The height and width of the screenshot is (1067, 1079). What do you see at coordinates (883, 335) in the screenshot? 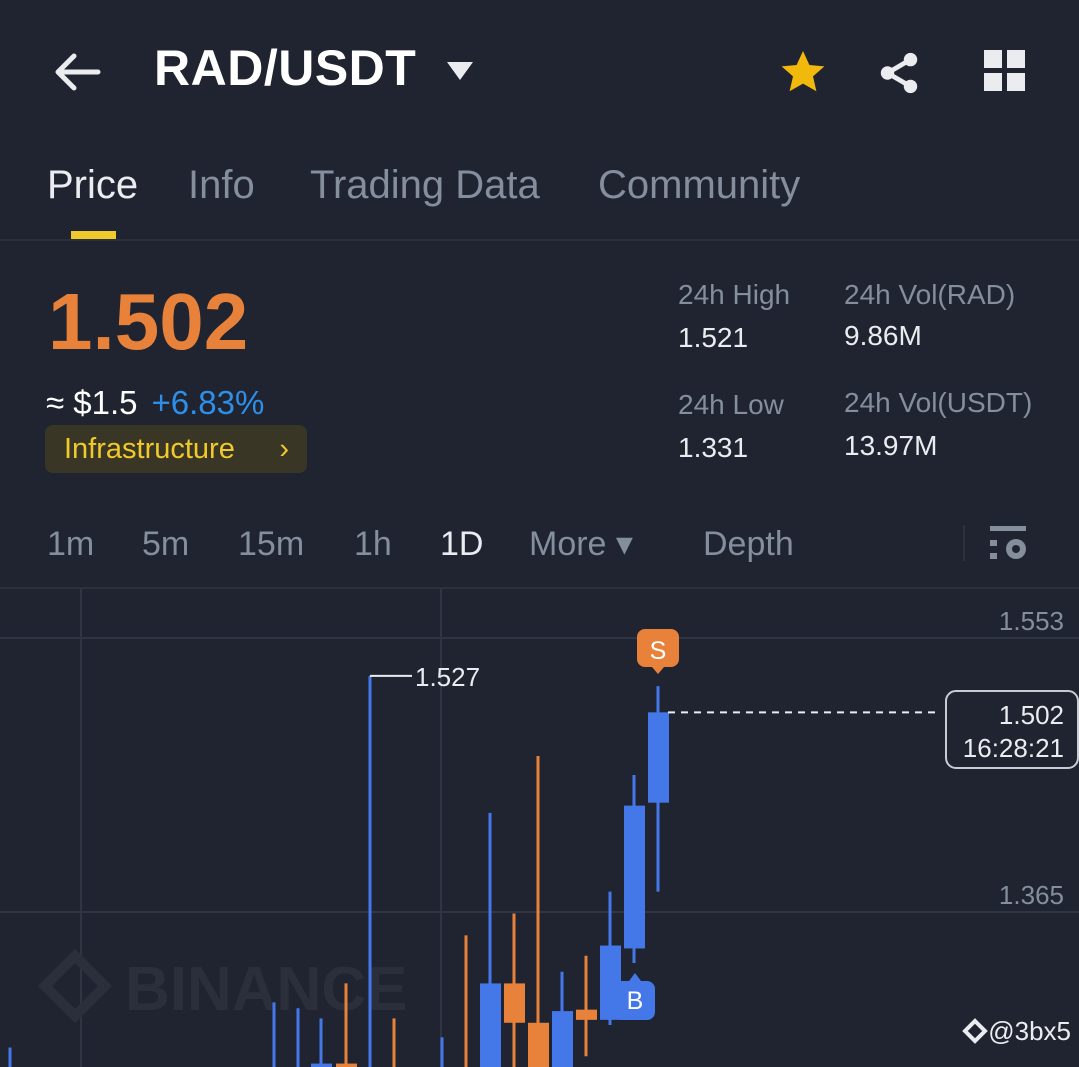
I see `vol-base-value: 9.86M` at bounding box center [883, 335].